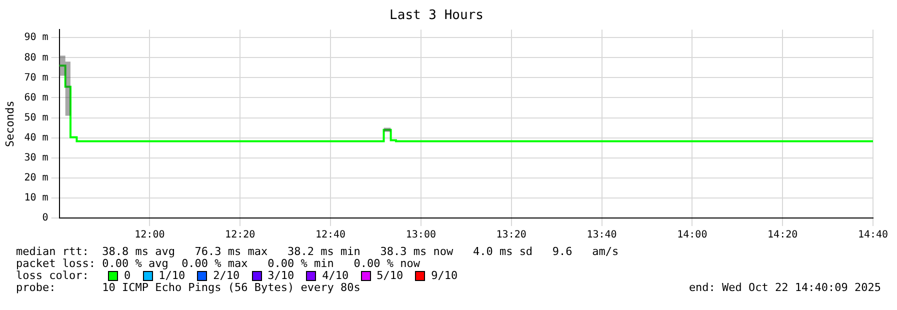  I want to click on text: end: Wed Oct 22 14:40:09 2025, so click(784, 287).